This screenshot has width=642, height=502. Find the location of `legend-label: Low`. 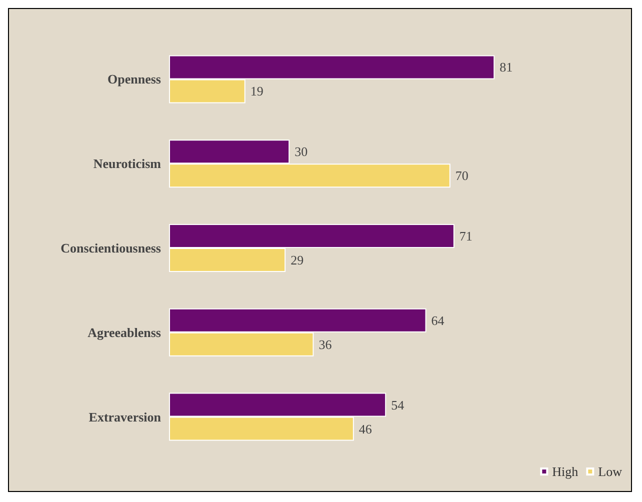

legend-label: Low is located at coordinates (610, 471).